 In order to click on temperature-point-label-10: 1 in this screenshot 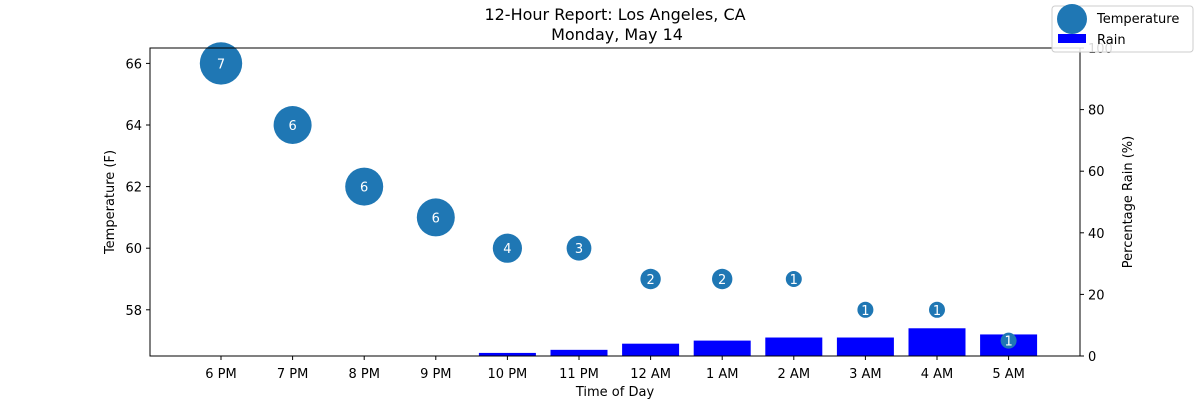, I will do `click(937, 311)`.